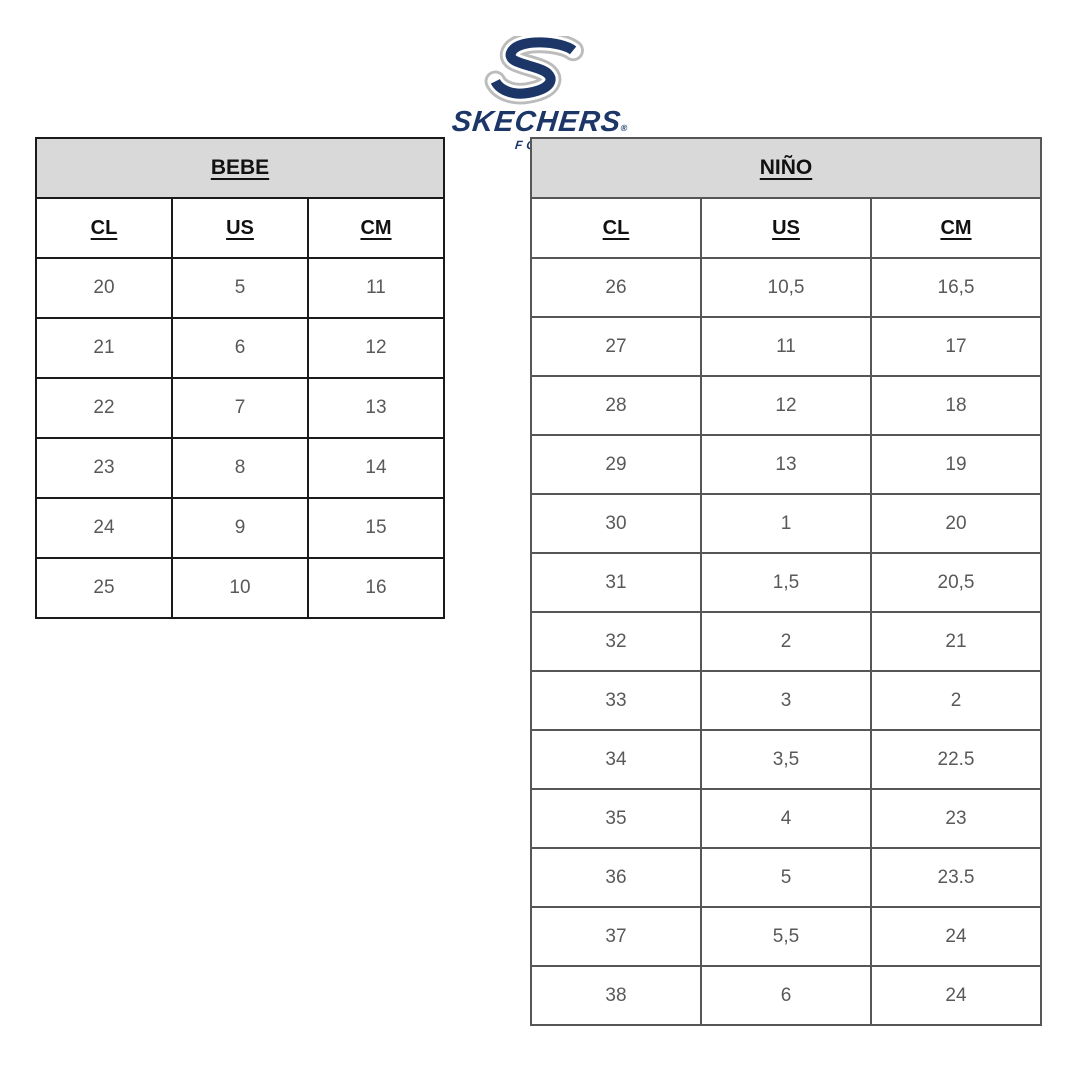 The height and width of the screenshot is (1080, 1080). I want to click on brand-wordmark: SKECHERS, so click(536, 122).